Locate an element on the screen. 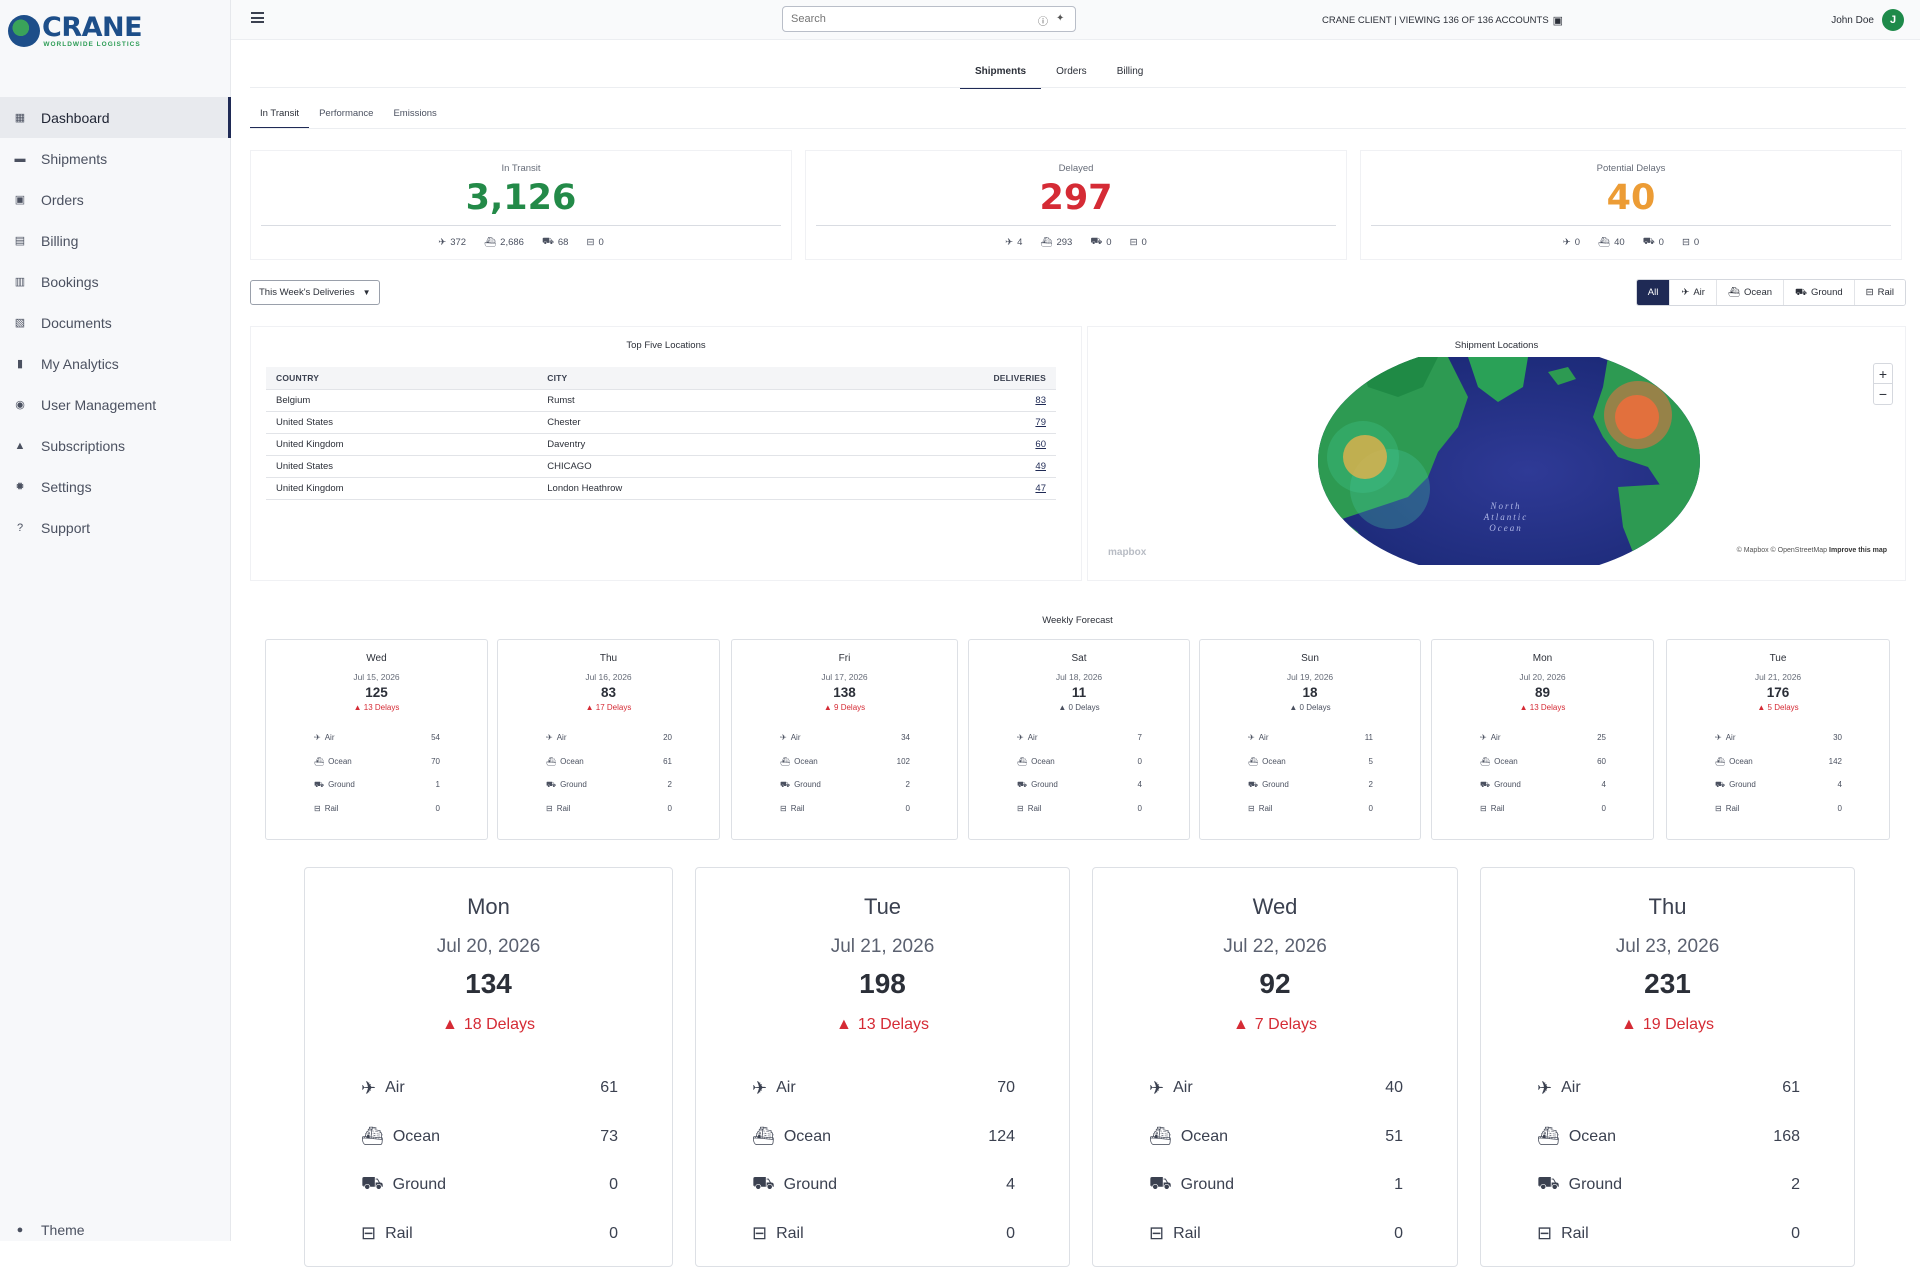  sidebar-item-billing: ▤ Billing is located at coordinates (115, 240).